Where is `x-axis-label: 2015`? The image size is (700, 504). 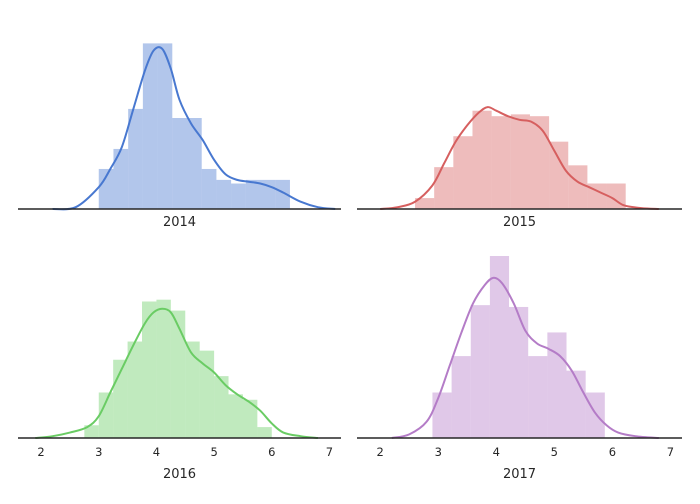 x-axis-label: 2015 is located at coordinates (519, 222).